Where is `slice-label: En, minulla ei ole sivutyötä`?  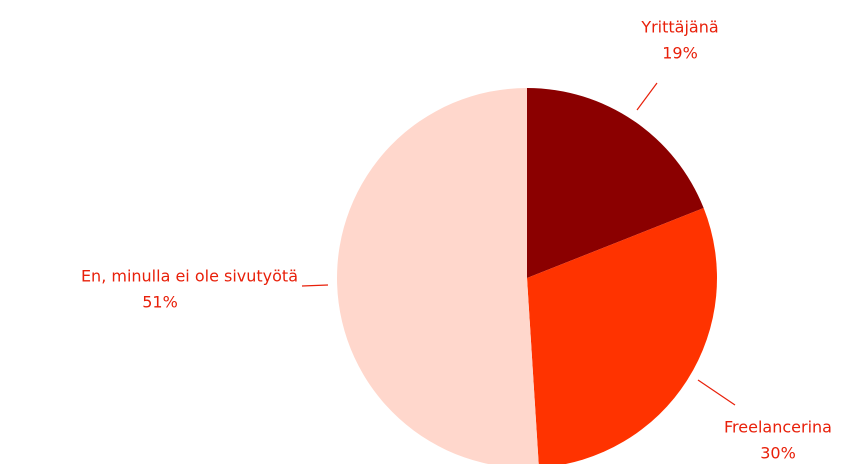
slice-label: En, minulla ei ole sivutyötä is located at coordinates (189, 276).